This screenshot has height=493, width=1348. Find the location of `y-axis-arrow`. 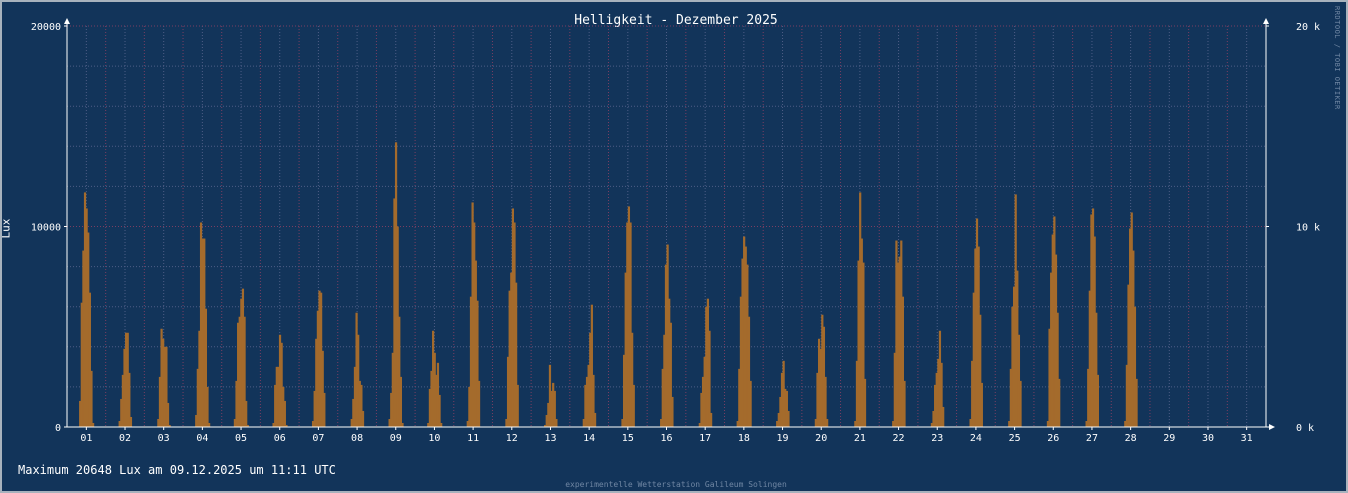

y-axis-arrow is located at coordinates (67, 21).